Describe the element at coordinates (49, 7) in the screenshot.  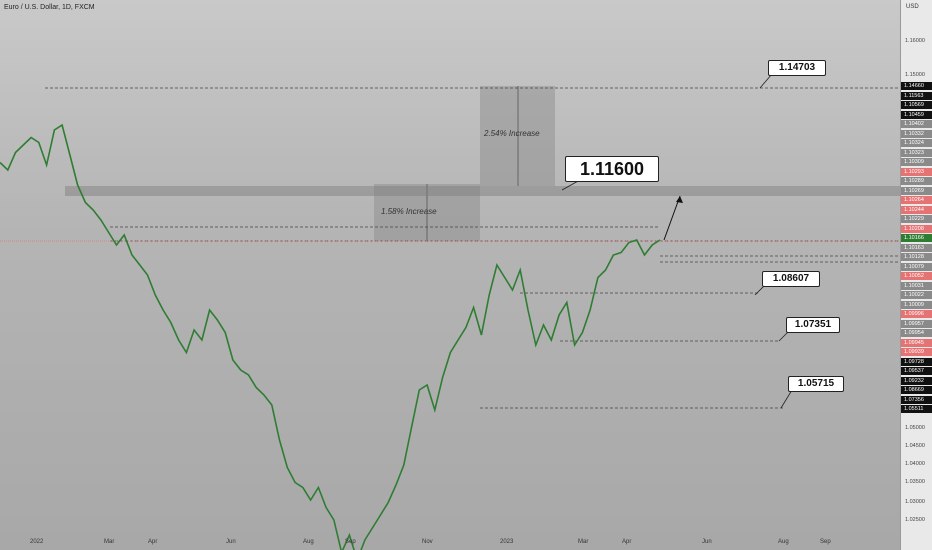
I see `chart-title: Euro / U.S. Dollar, 1D, FXCM` at that location.